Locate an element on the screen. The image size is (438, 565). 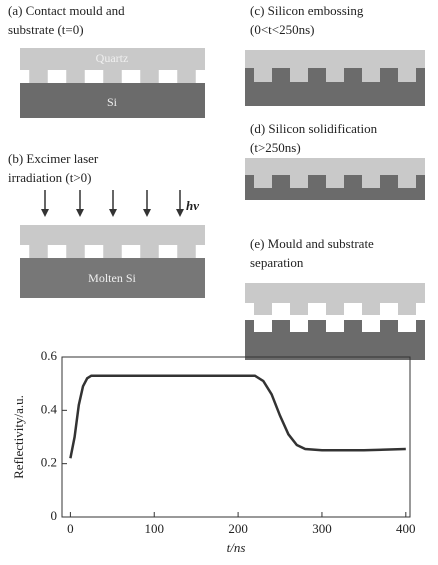
reflectivity-line is located at coordinates (237, 416).